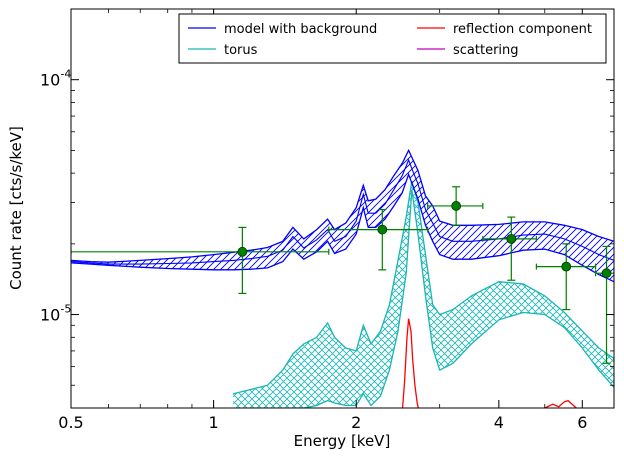 This screenshot has width=624, height=459. Describe the element at coordinates (356, 422) in the screenshot. I see `x-tick-label: 2` at that location.